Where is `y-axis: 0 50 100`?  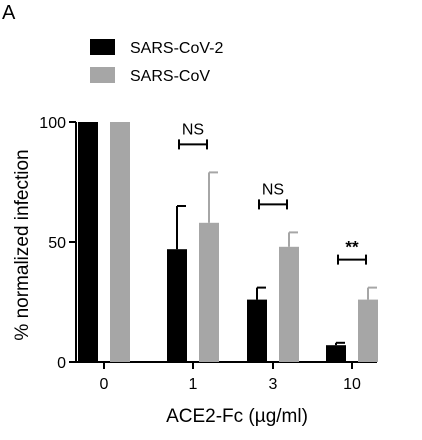
y-axis: 0 50 100 is located at coordinates (58, 243).